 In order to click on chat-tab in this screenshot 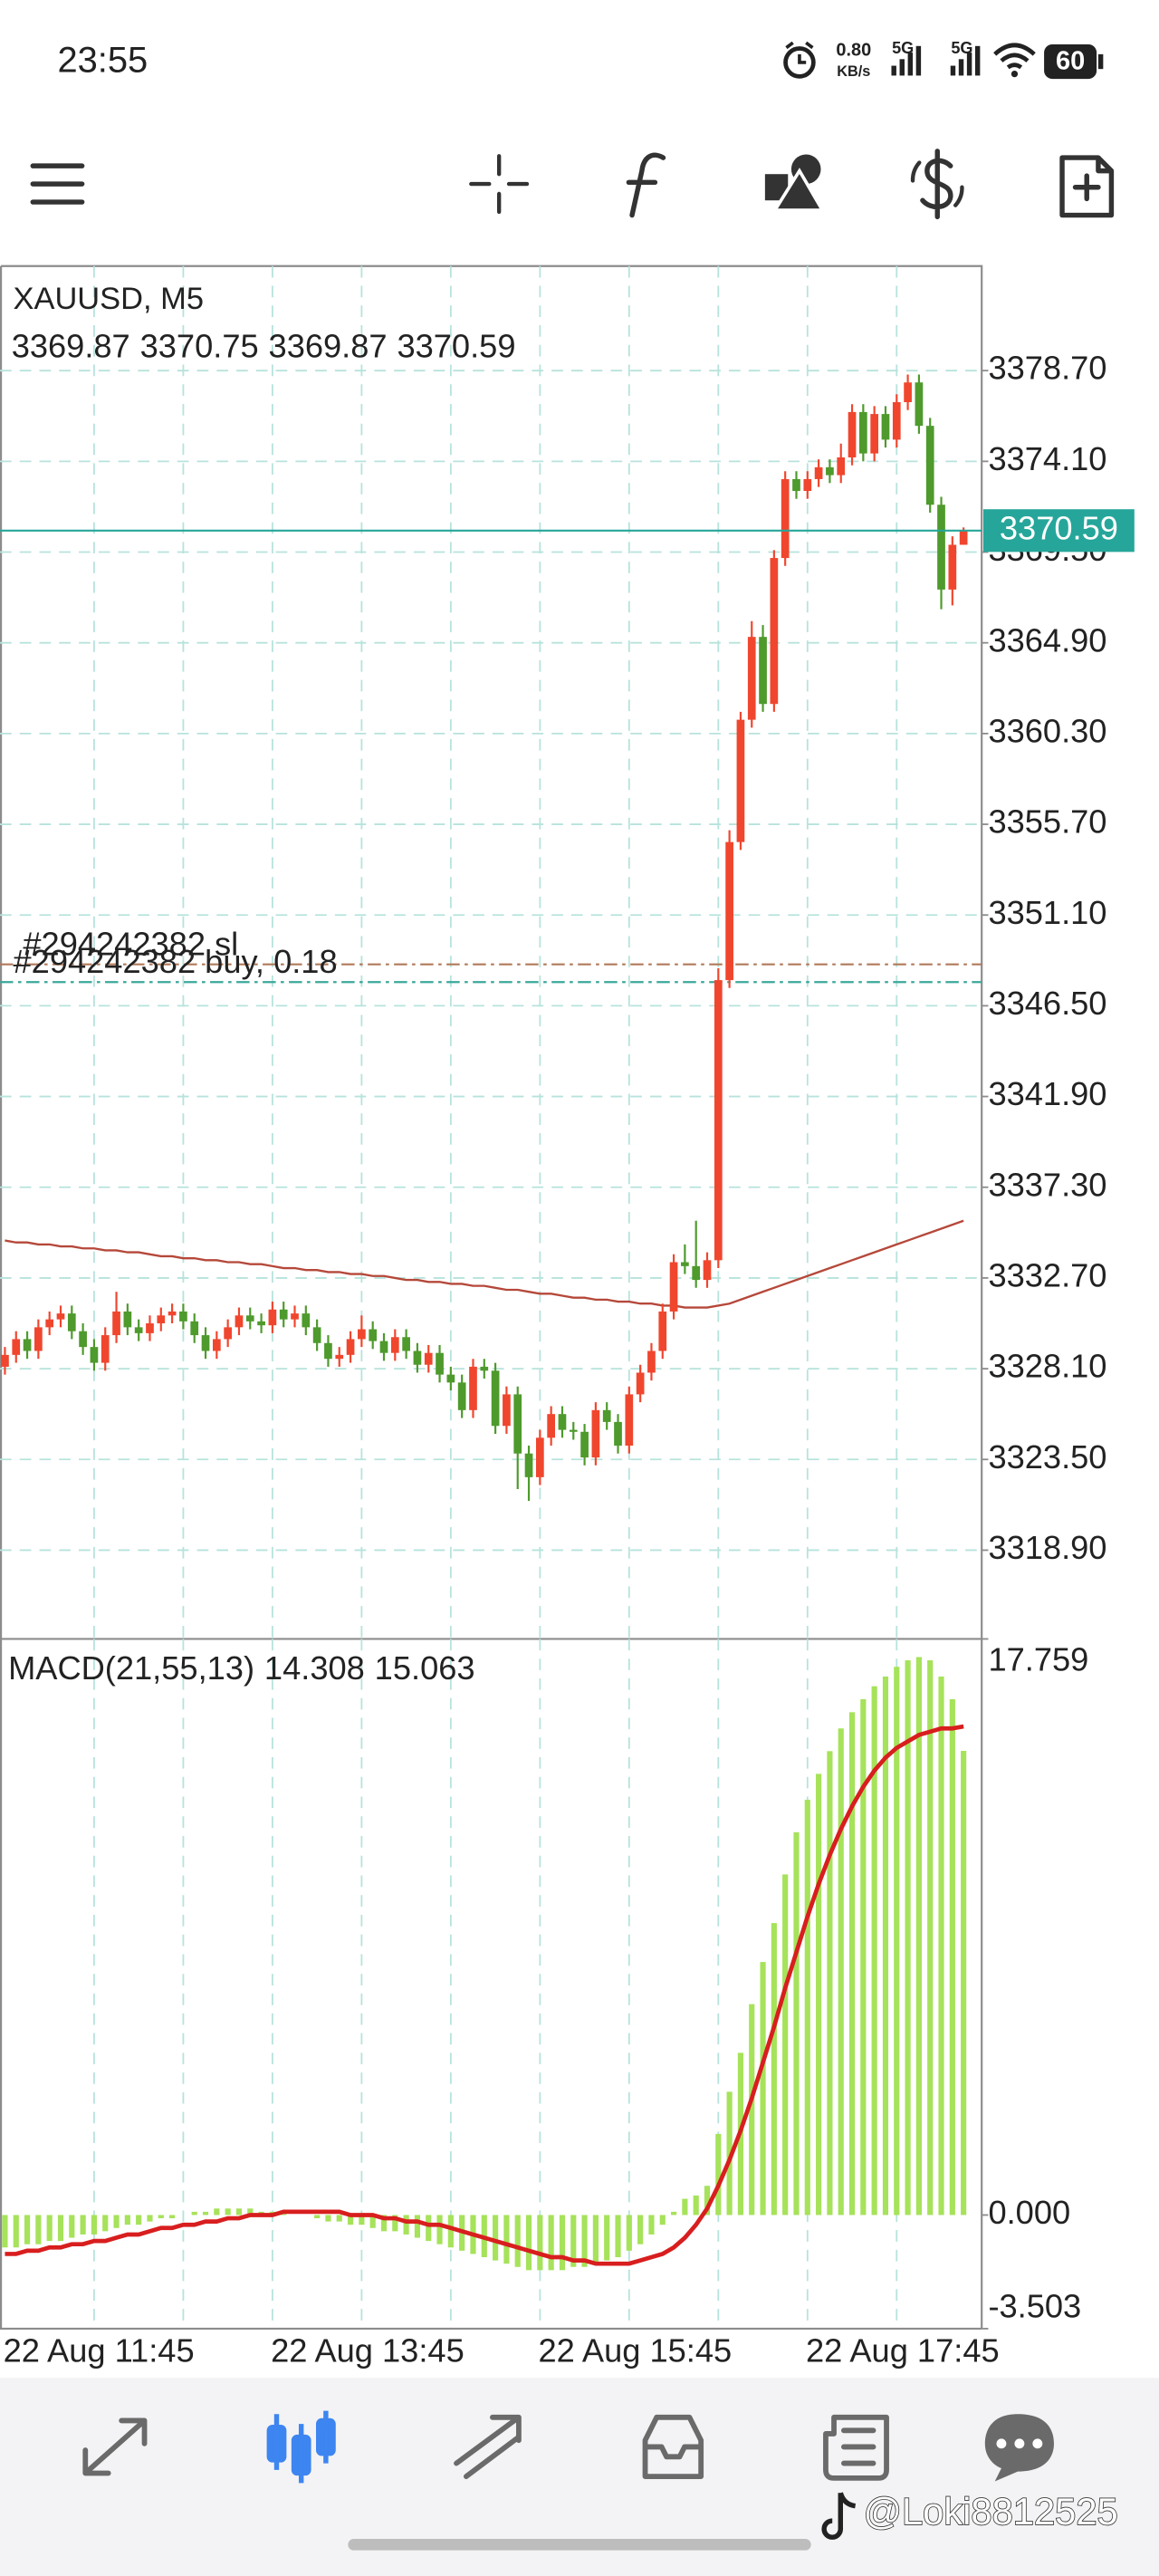, I will do `click(1019, 2448)`.